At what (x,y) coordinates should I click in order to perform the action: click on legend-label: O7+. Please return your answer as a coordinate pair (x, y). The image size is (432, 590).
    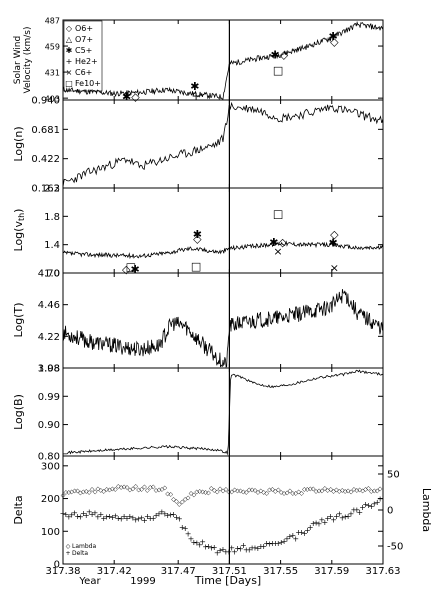
    Looking at the image, I should click on (84, 39).